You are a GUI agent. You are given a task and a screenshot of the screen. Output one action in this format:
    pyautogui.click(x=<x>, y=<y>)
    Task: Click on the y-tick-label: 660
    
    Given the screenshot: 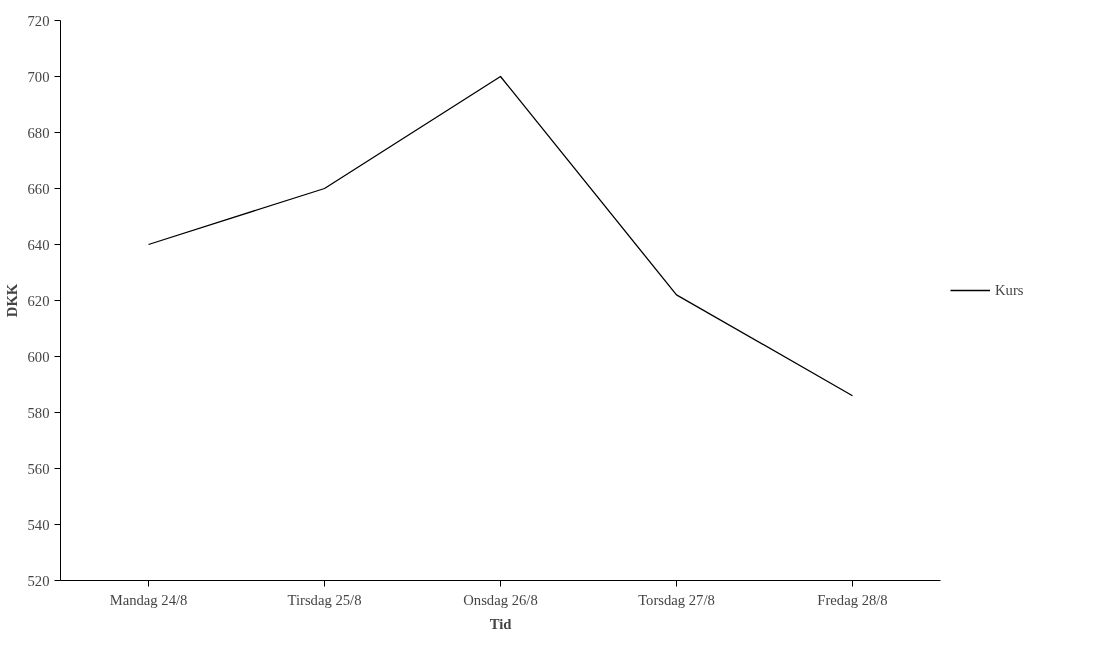 What is the action you would take?
    pyautogui.click(x=38, y=188)
    